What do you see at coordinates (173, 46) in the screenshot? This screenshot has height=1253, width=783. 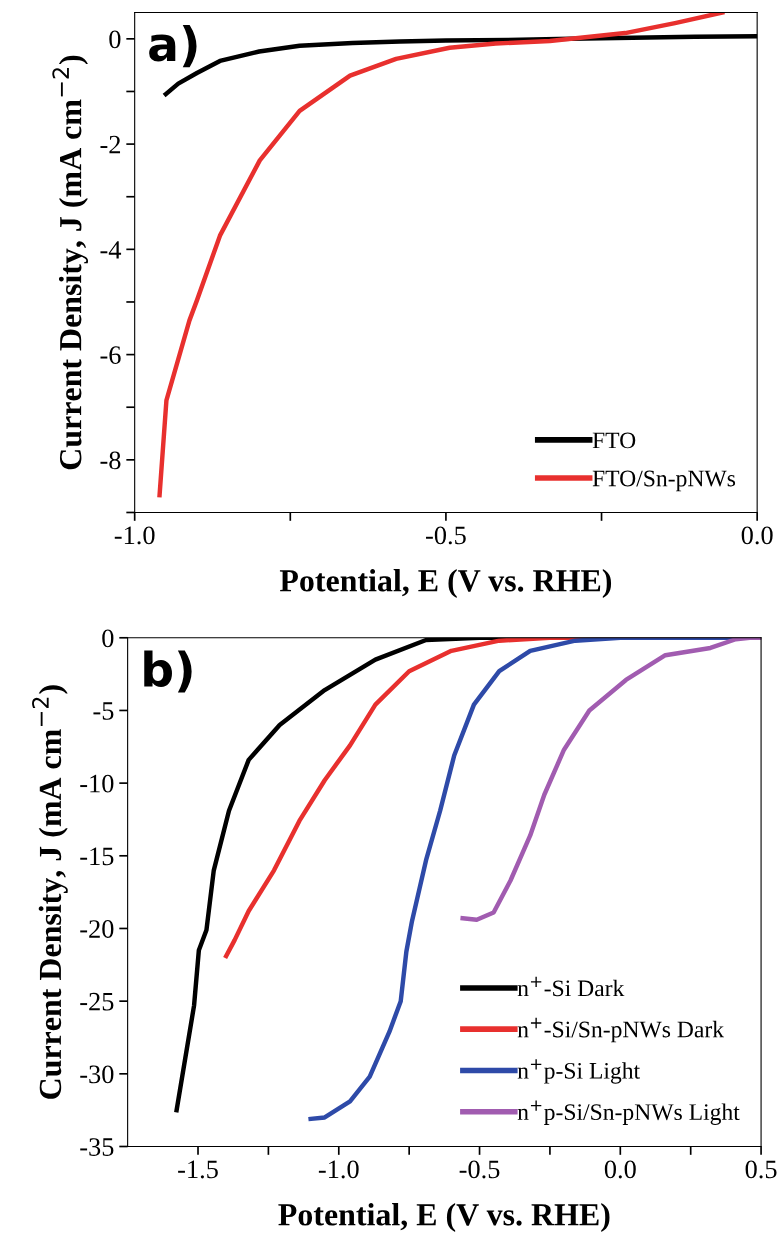 I see `annotation: a)` at bounding box center [173, 46].